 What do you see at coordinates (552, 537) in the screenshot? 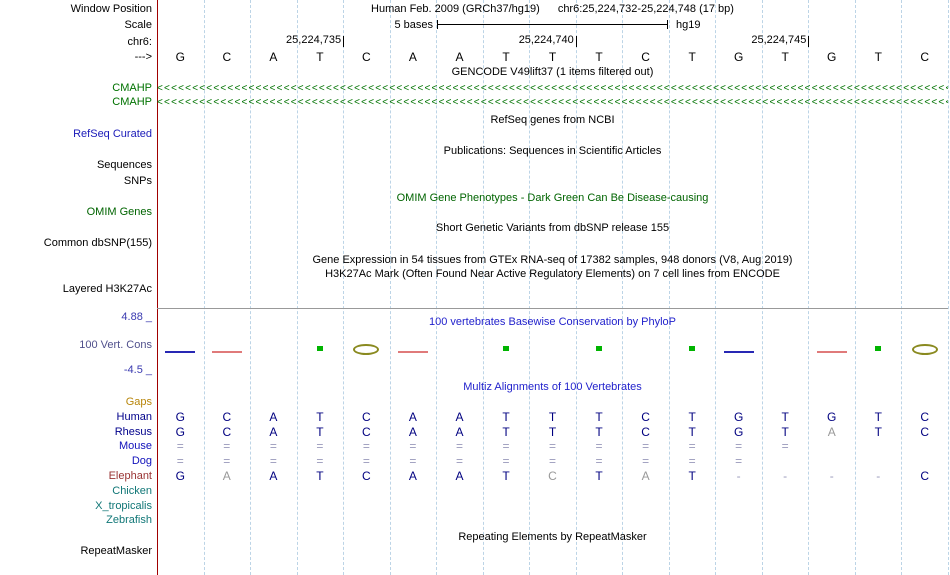
I see `track-title-repeatmasker: Repeating Elements by RepeatMasker` at bounding box center [552, 537].